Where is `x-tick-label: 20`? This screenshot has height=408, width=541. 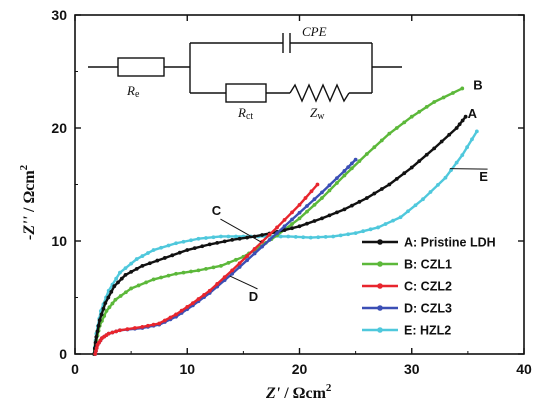 x-tick-label: 20 is located at coordinates (300, 369).